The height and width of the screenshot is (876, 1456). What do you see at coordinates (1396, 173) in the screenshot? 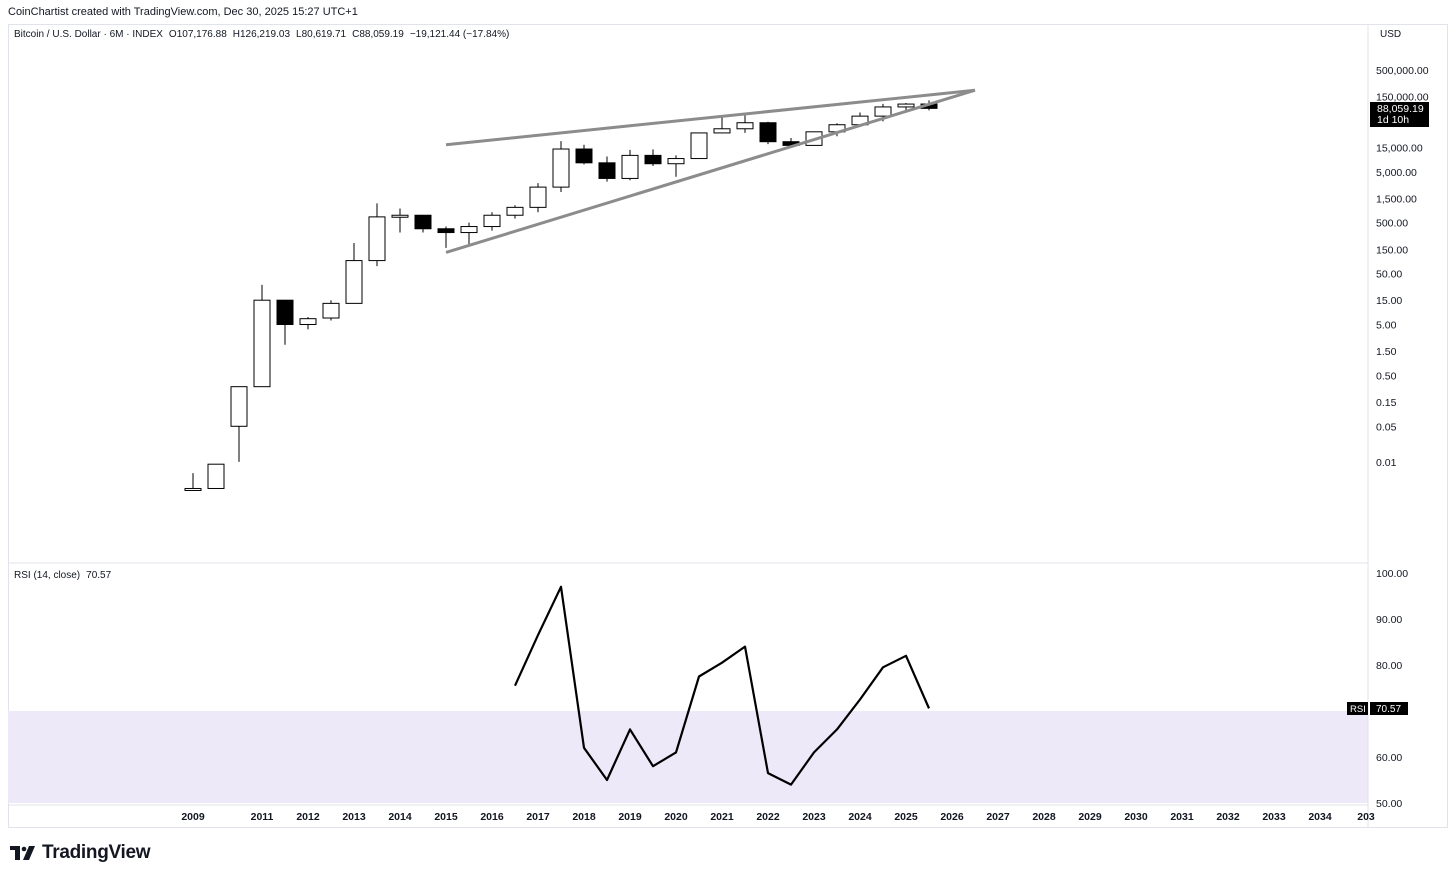
I see `price-tick-label: 5,000.00` at bounding box center [1396, 173].